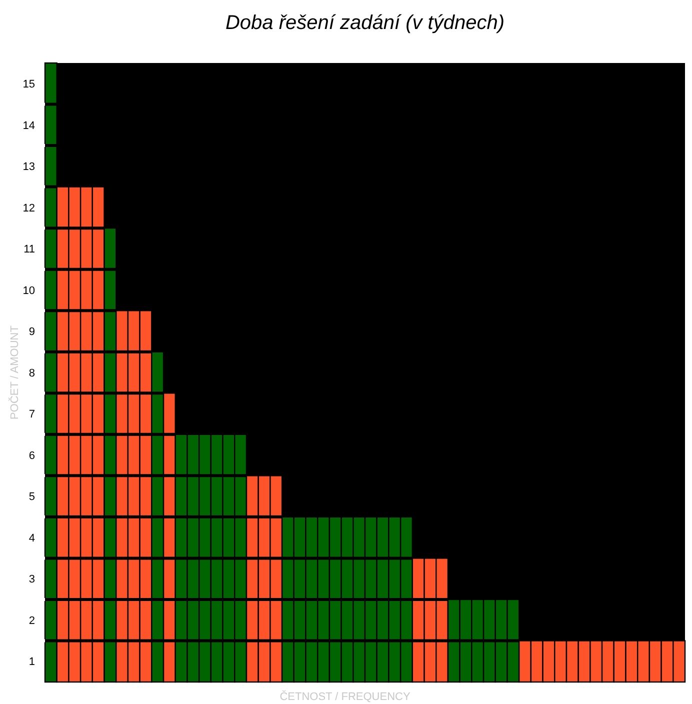 The image size is (692, 704). What do you see at coordinates (28, 167) in the screenshot?
I see `y-tick-label: 13` at bounding box center [28, 167].